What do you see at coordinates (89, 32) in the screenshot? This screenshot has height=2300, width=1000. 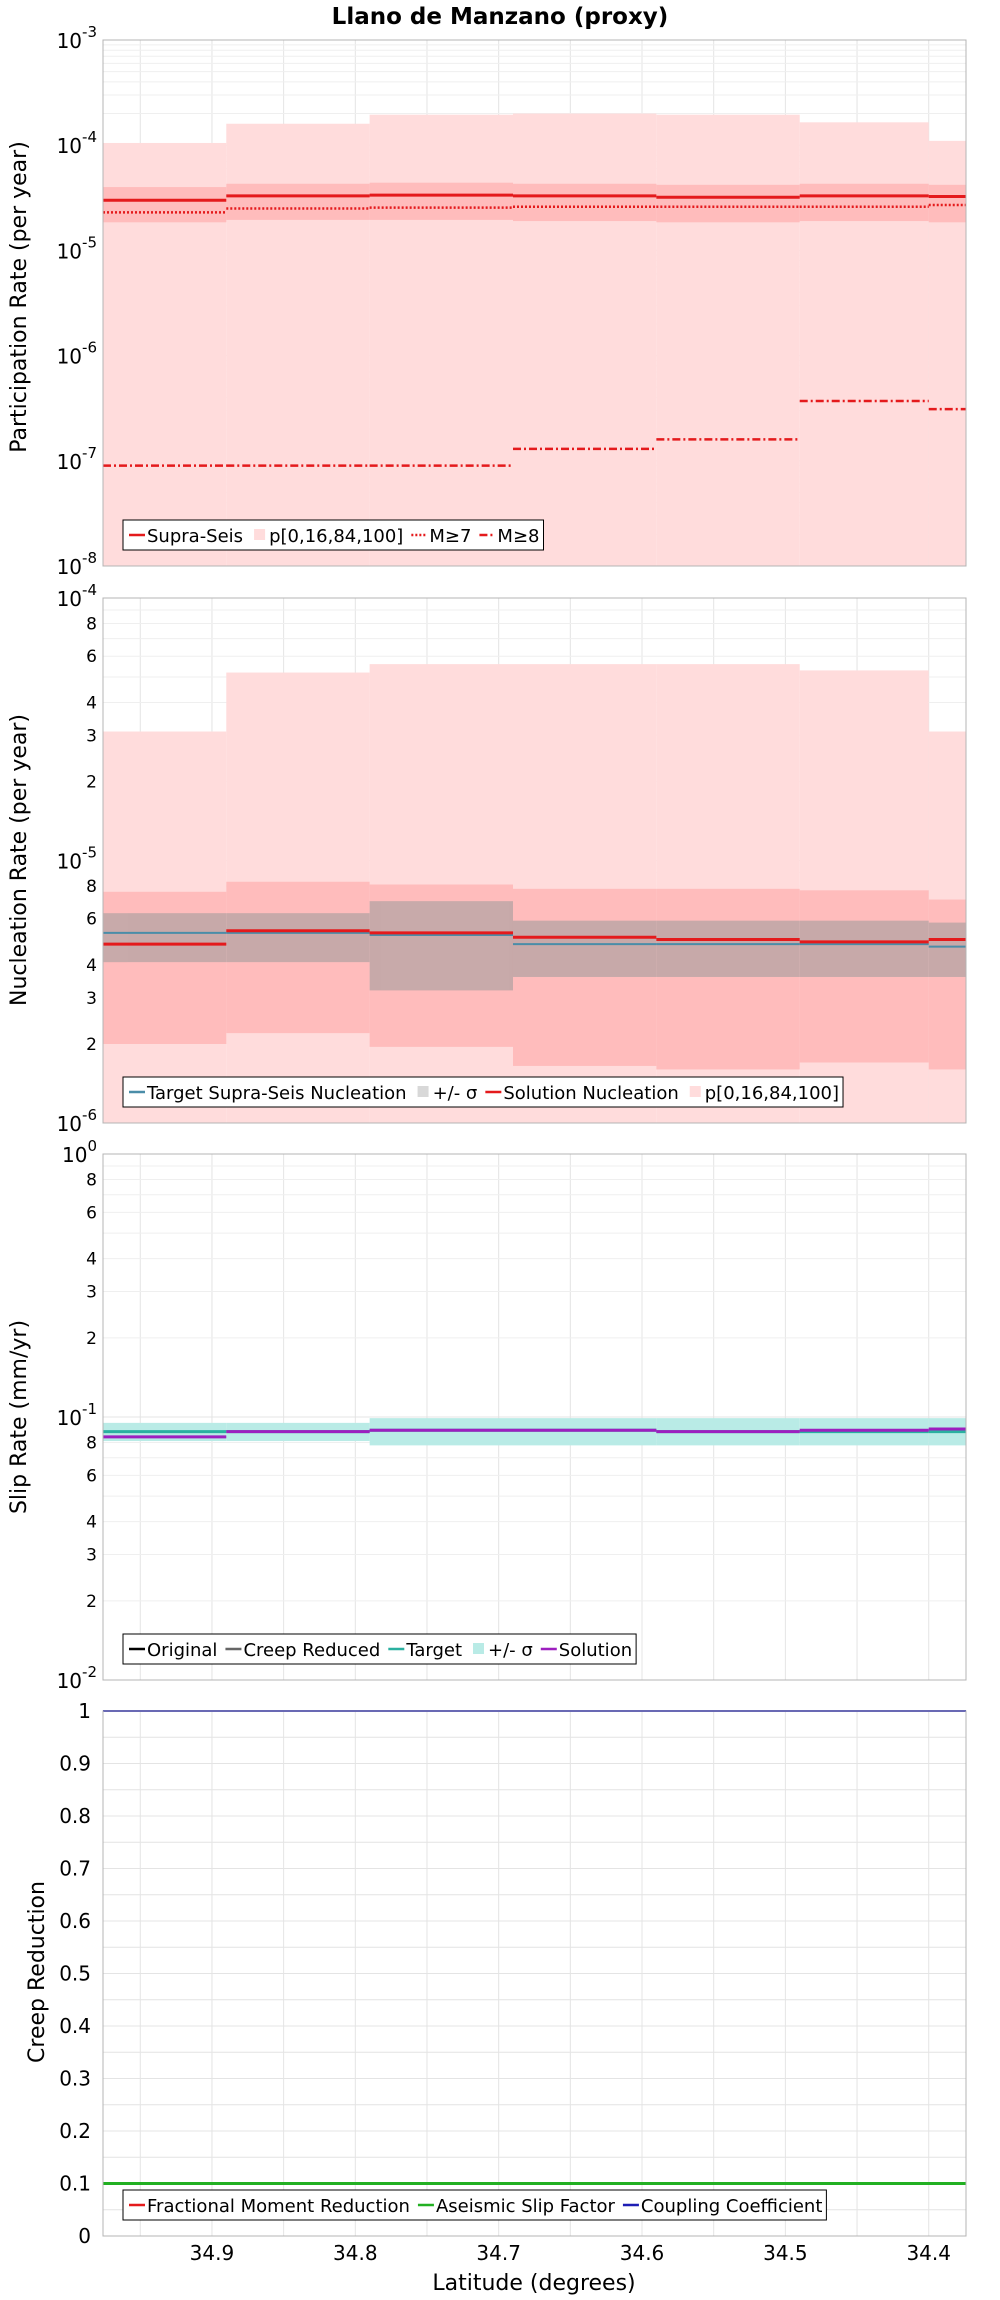 I see `y-tick-exponent: -3` at bounding box center [89, 32].